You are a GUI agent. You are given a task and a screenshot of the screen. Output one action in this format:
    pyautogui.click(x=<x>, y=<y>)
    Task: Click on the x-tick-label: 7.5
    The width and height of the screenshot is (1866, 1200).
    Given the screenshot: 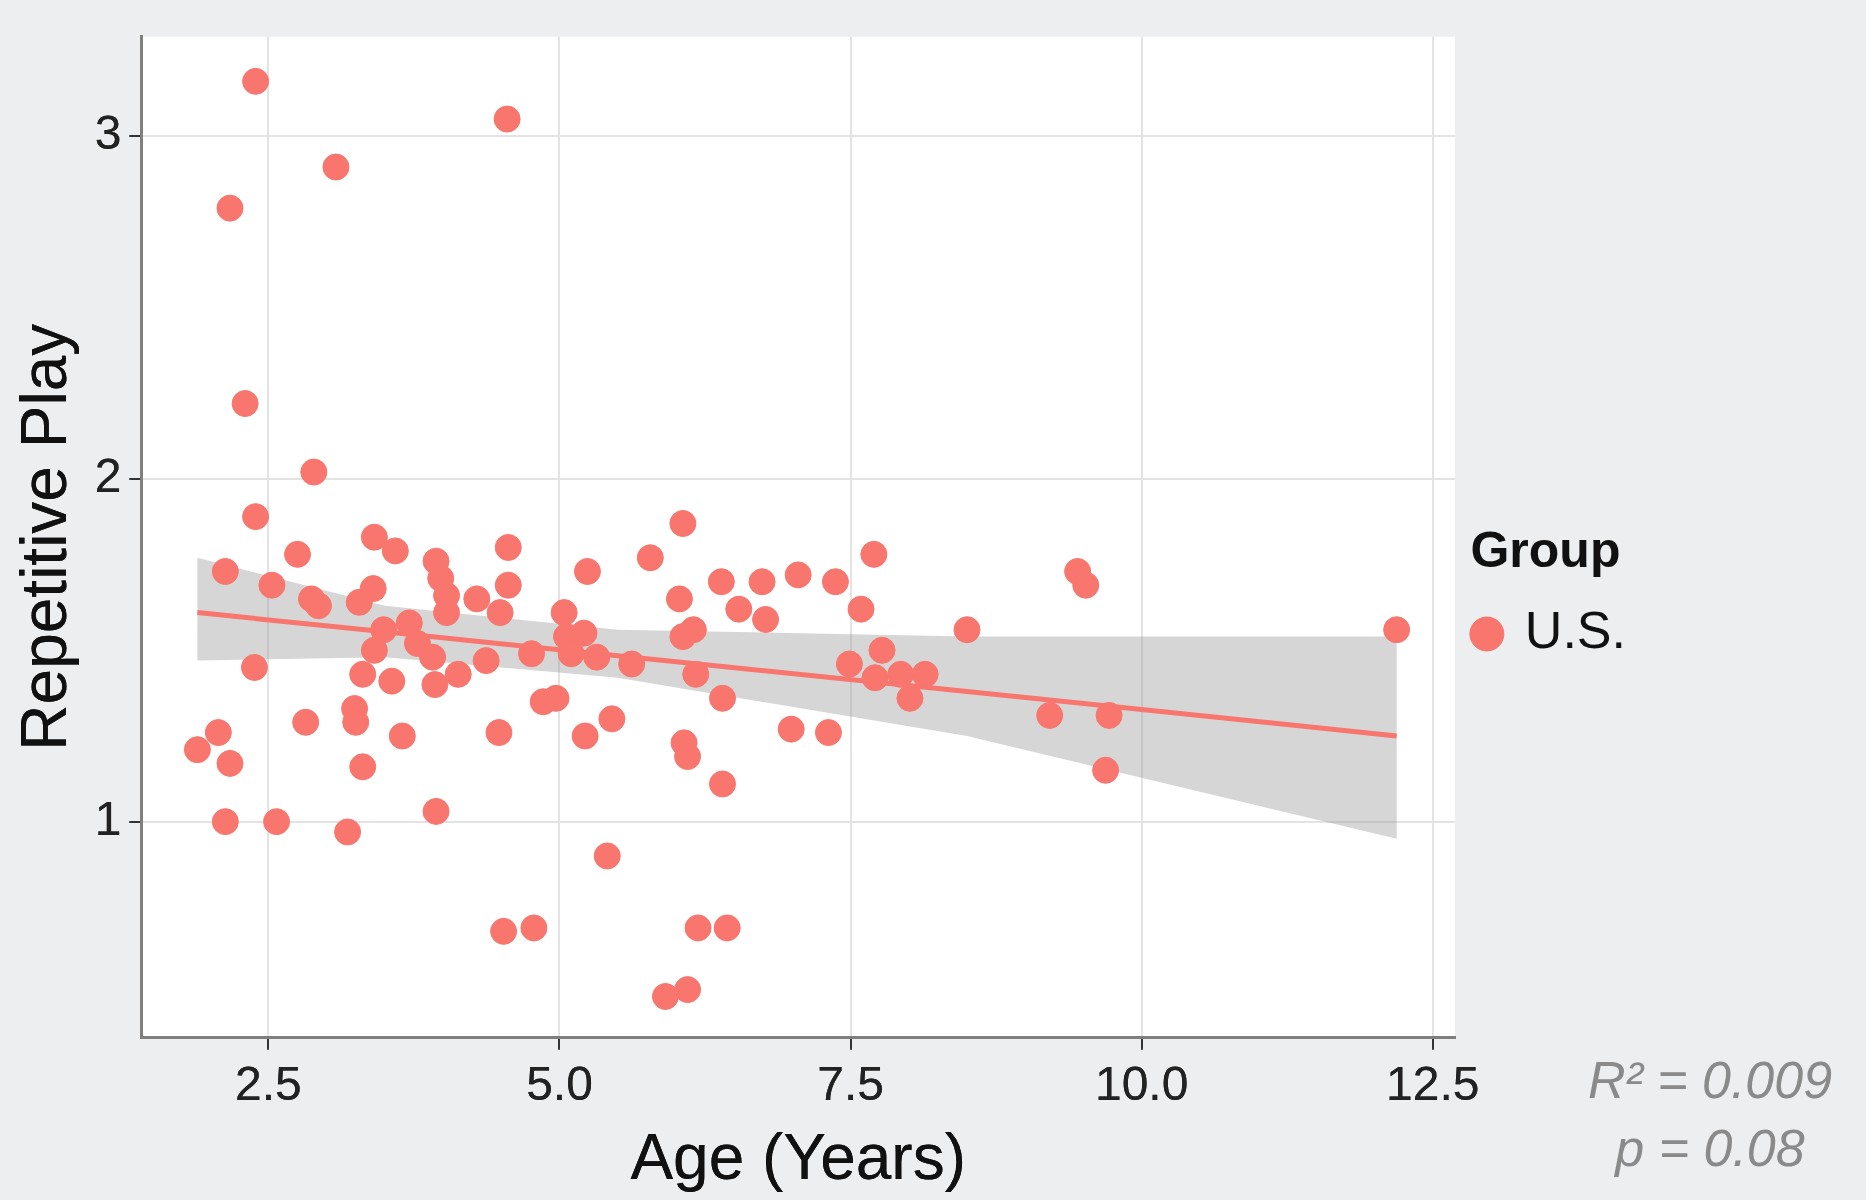 What is the action you would take?
    pyautogui.click(x=850, y=1083)
    